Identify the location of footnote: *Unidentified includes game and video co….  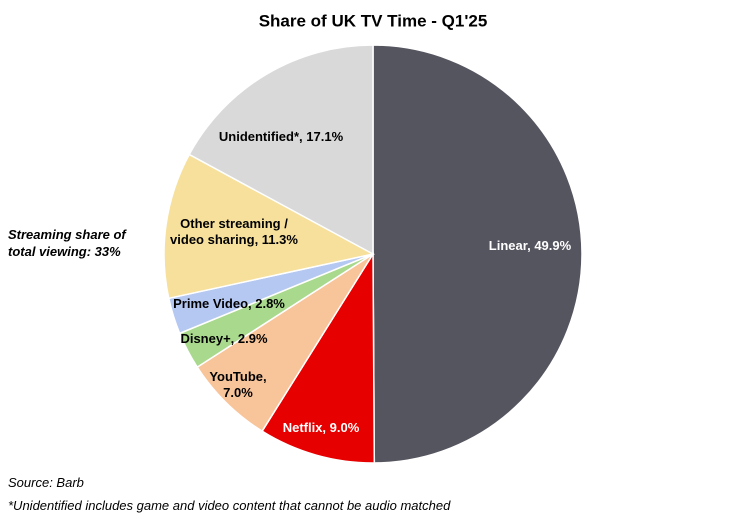
(229, 505).